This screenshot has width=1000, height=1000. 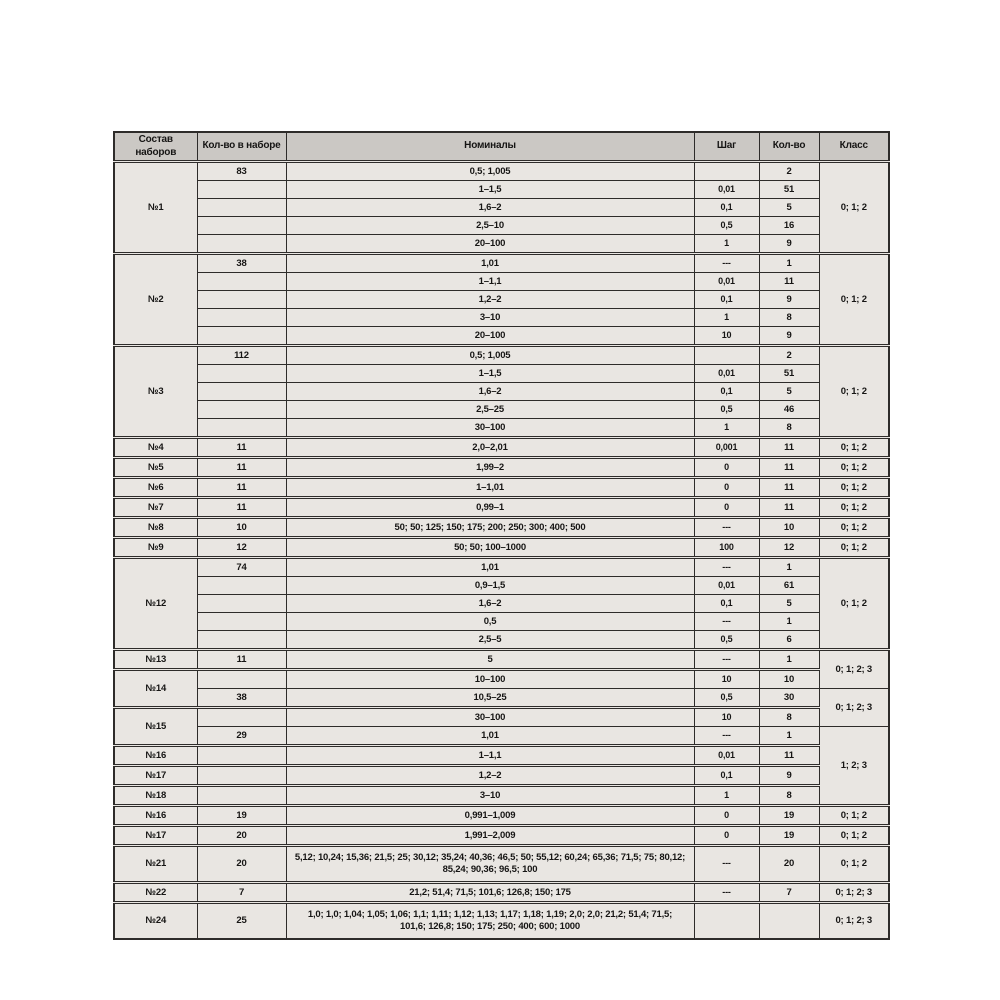 What do you see at coordinates (726, 547) in the screenshot?
I see `cell-step: 100` at bounding box center [726, 547].